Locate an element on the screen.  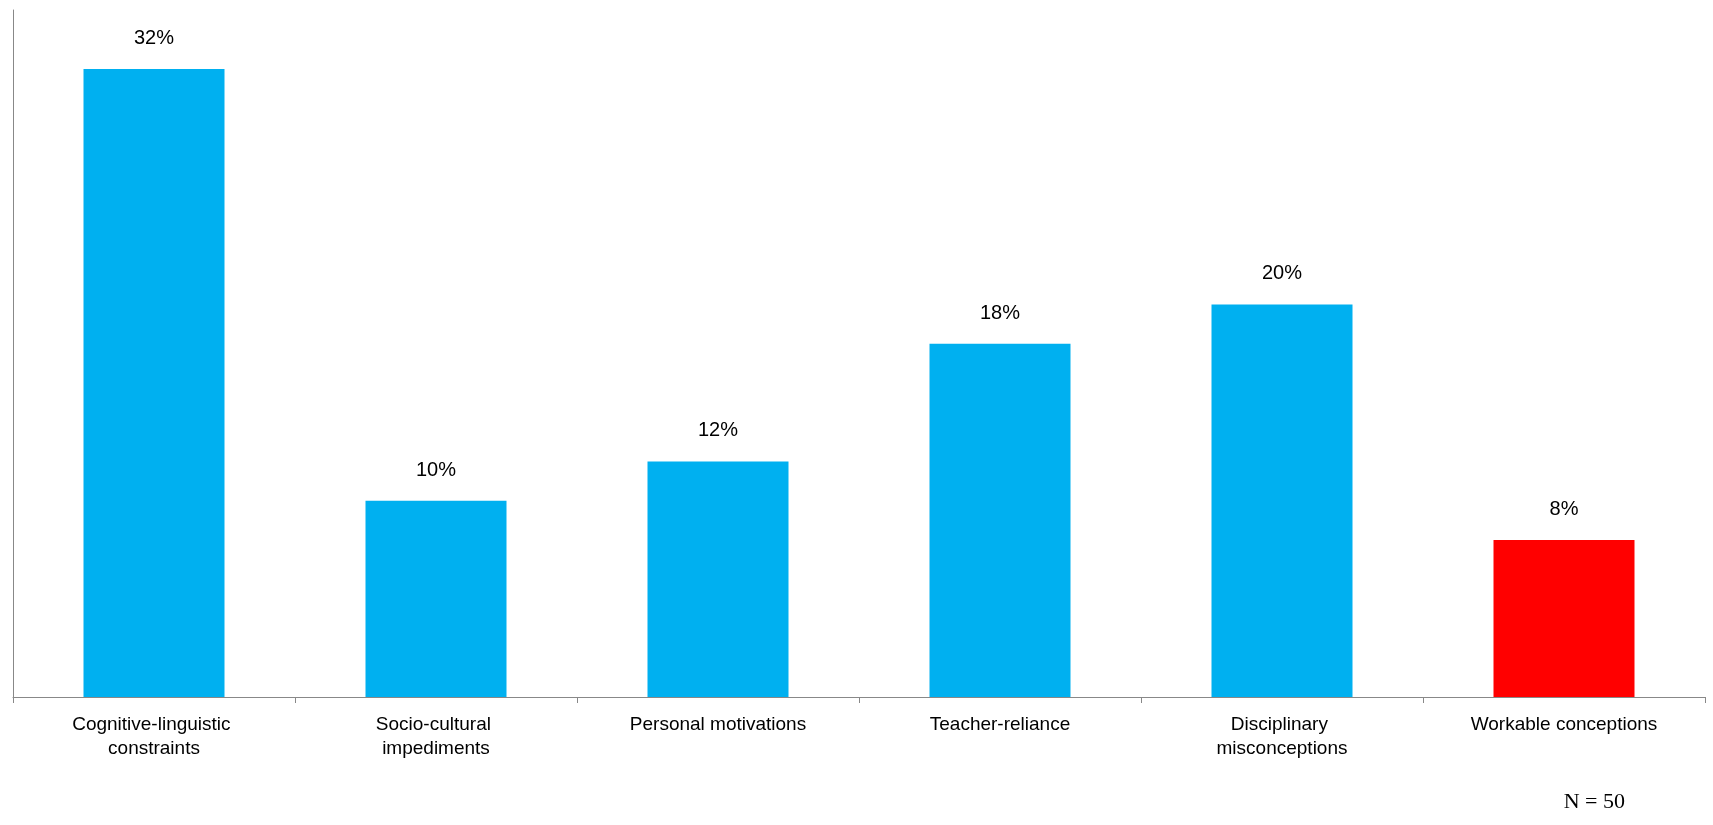
data-label: 12% is located at coordinates (718, 429).